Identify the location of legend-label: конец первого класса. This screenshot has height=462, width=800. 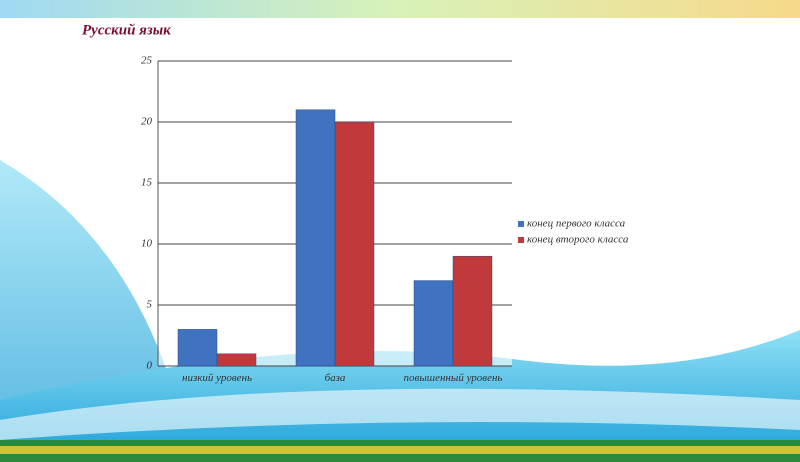
(576, 224).